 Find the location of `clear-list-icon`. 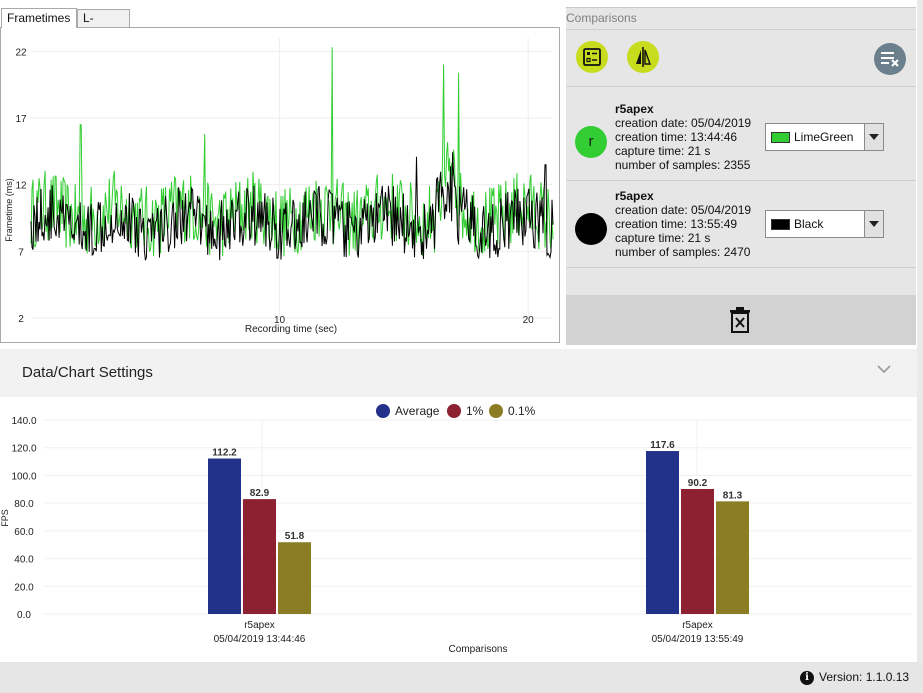

clear-list-icon is located at coordinates (890, 59).